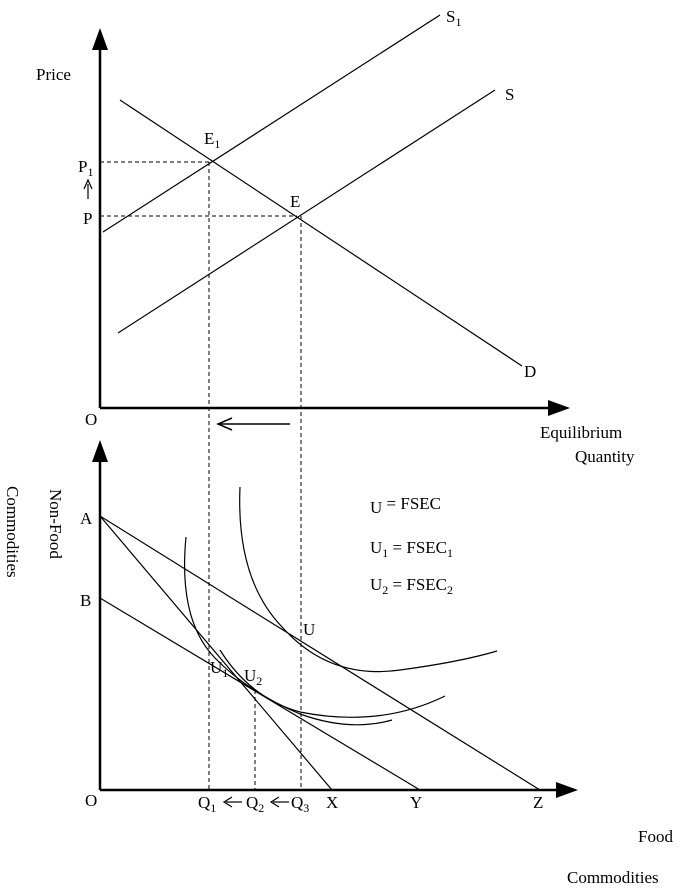 The image size is (683, 891). What do you see at coordinates (53, 74) in the screenshot?
I see `top-y-axis-label: Price` at bounding box center [53, 74].